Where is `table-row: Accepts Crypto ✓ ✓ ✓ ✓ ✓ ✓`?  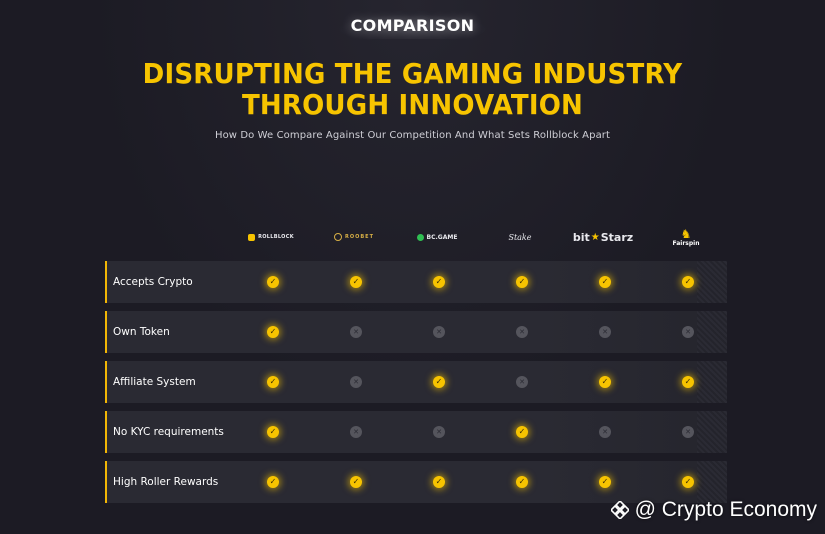
table-row: Accepts Crypto ✓ ✓ ✓ ✓ ✓ ✓ is located at coordinates (416, 282).